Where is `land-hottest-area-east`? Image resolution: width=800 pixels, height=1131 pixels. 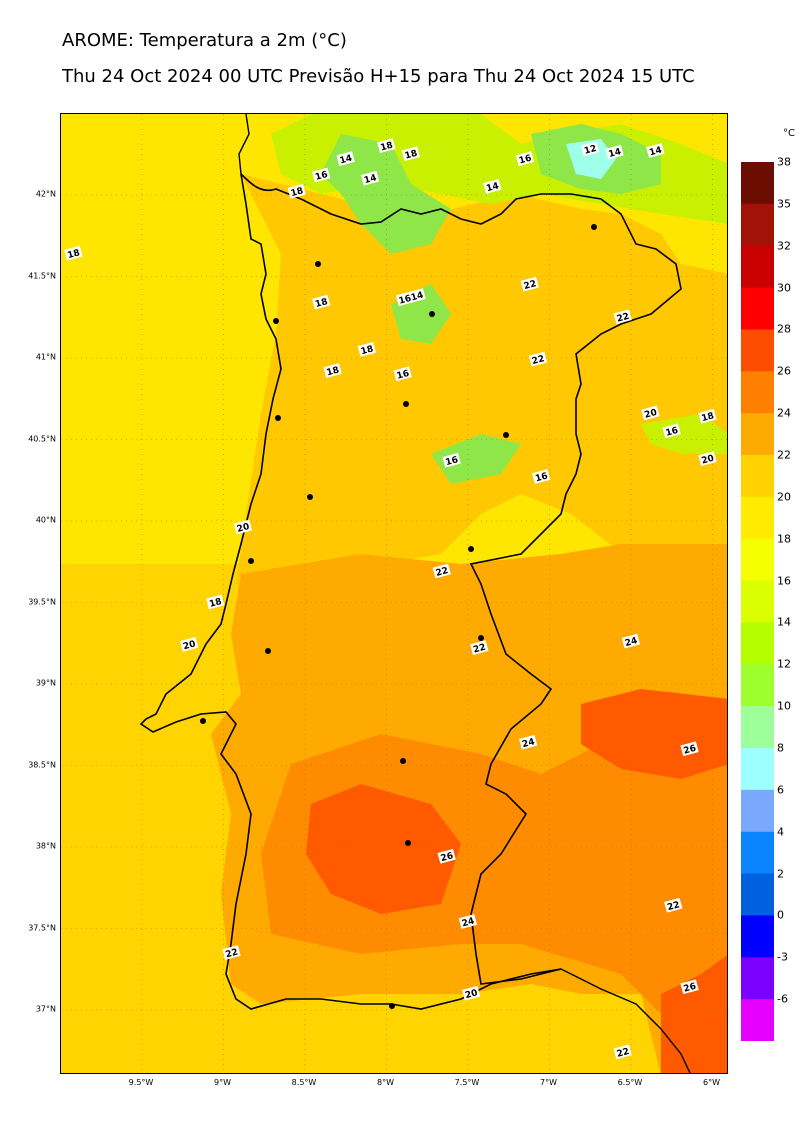 land-hottest-area-east is located at coordinates (654, 734).